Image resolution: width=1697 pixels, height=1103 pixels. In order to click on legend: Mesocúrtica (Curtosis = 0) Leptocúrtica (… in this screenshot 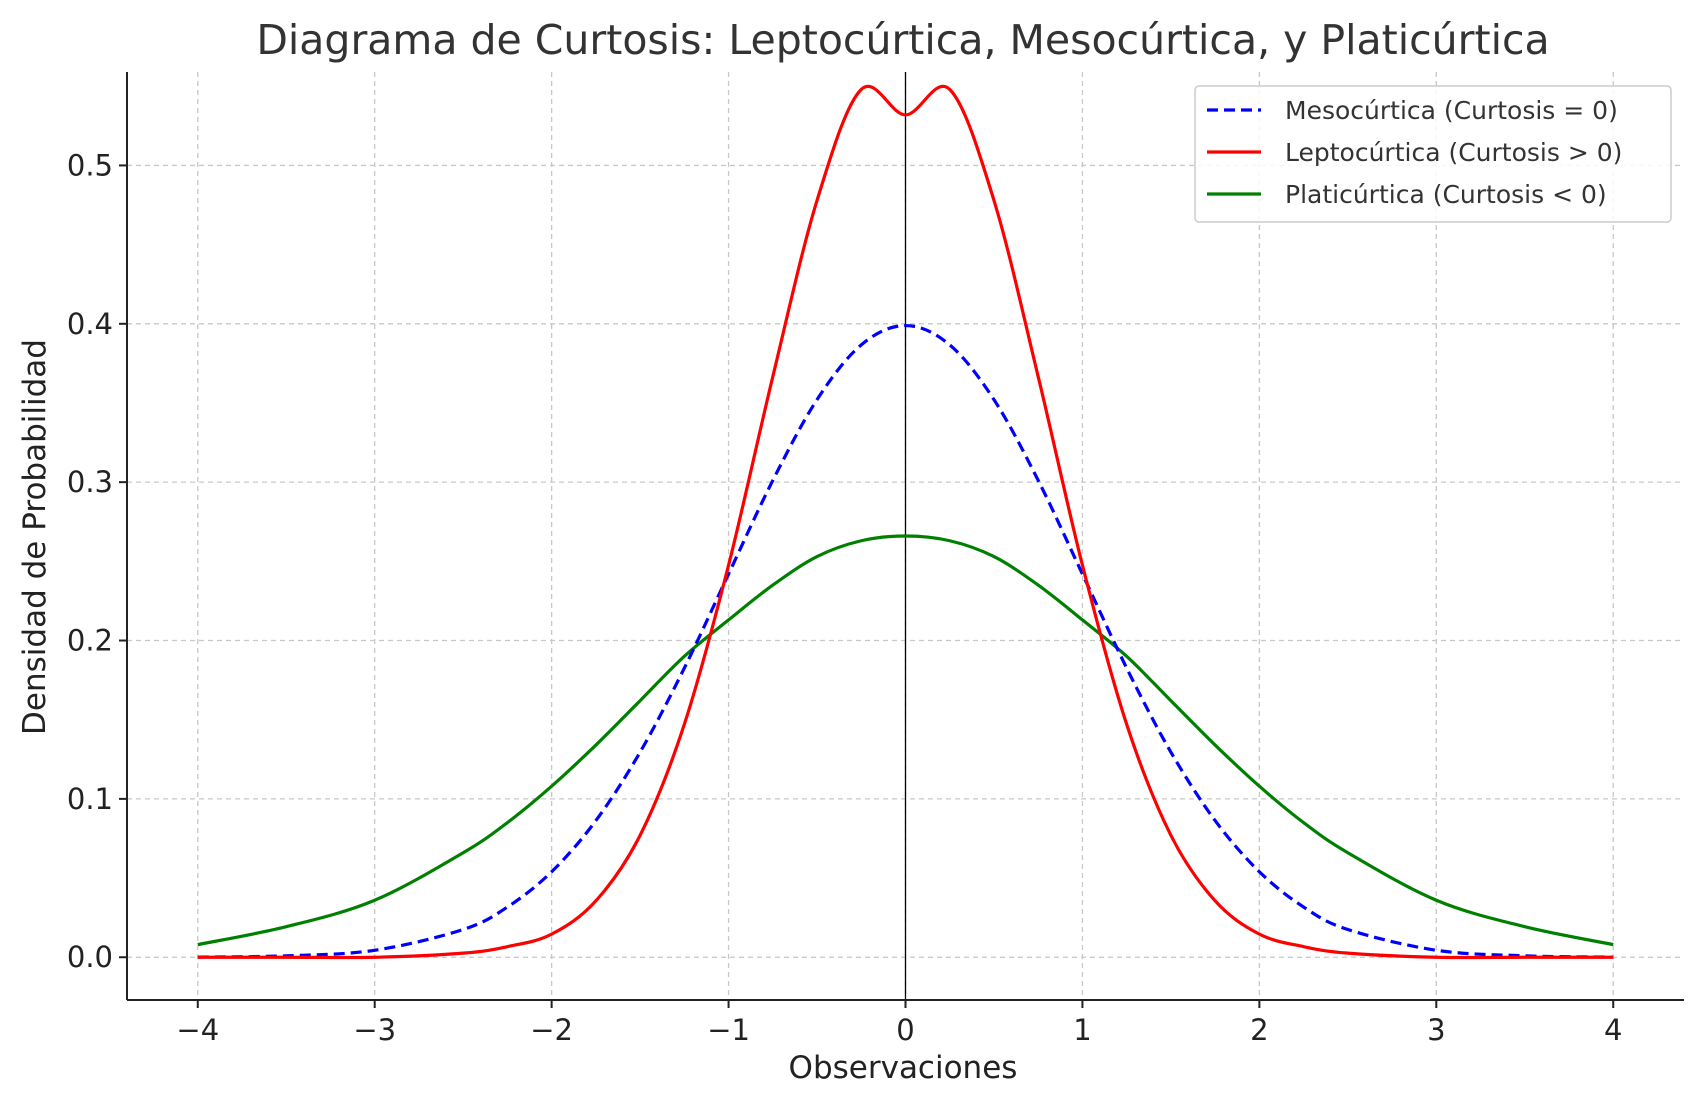, I will do `click(1433, 154)`.